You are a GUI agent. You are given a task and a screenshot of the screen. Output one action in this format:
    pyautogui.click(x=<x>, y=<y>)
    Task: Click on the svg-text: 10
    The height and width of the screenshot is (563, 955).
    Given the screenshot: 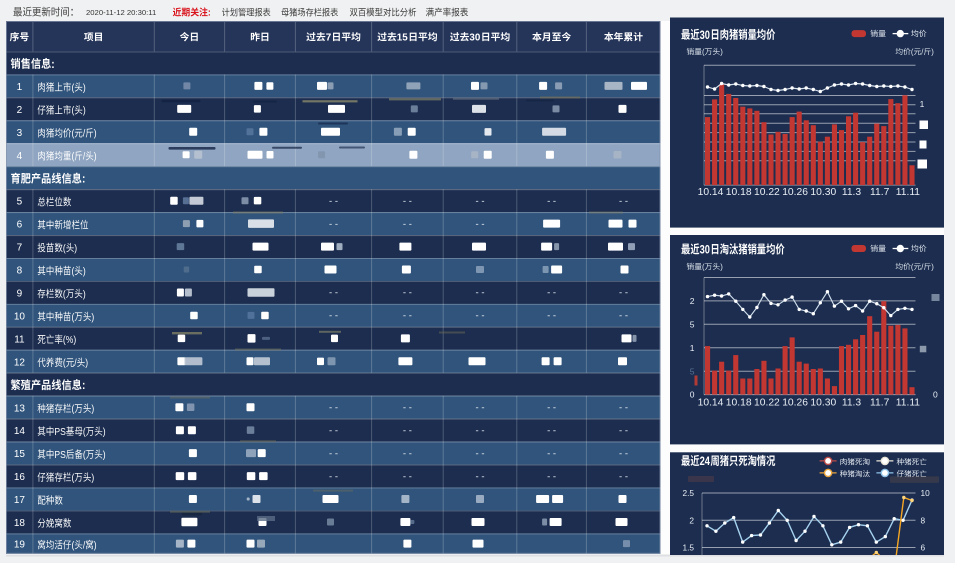 What is the action you would take?
    pyautogui.click(x=20, y=317)
    